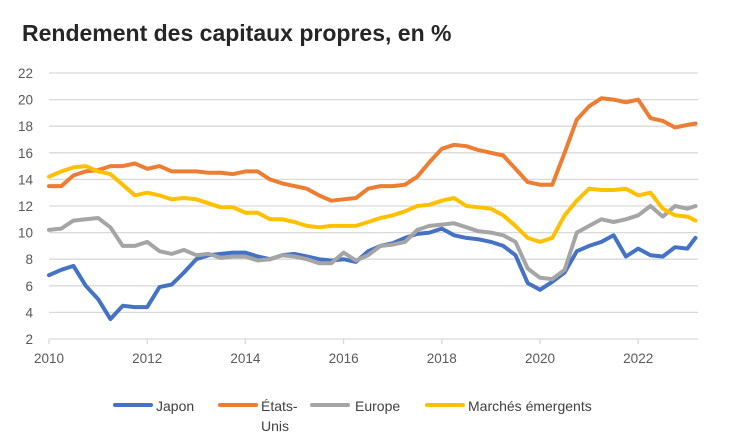 This screenshot has height=445, width=752. I want to click on y-tick-label: 14, so click(26, 179).